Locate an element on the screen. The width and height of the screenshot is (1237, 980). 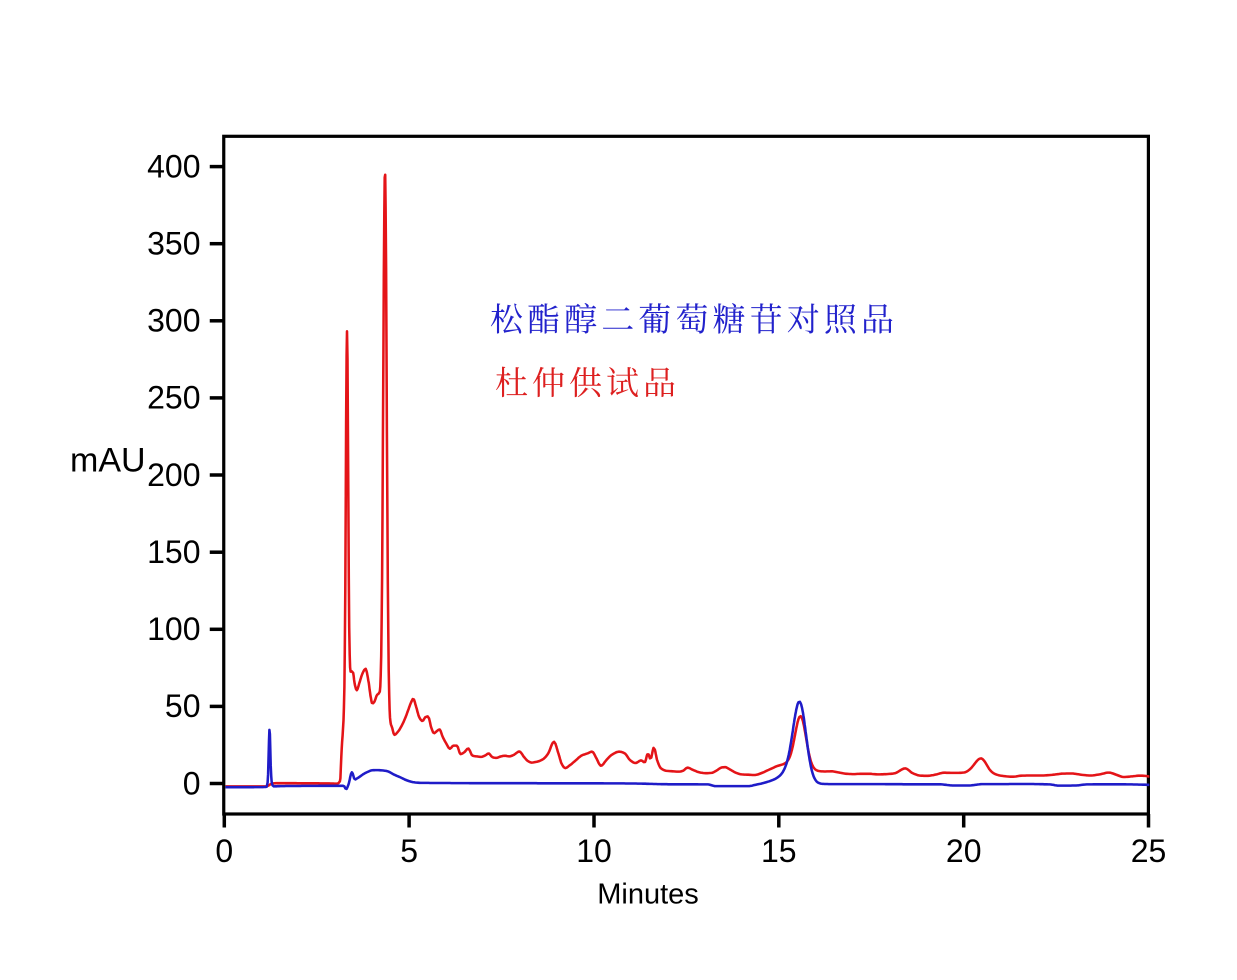
svg-text: 100 is located at coordinates (173, 629).